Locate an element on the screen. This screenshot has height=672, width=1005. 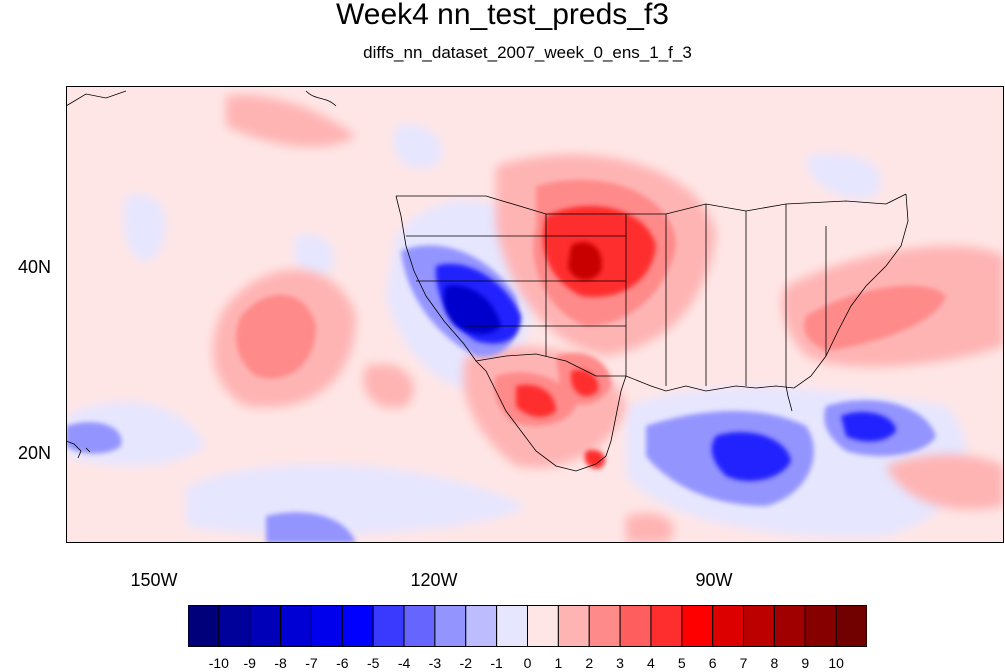
plot-title: Week4 nn_test_preds_f3 is located at coordinates (502, 15).